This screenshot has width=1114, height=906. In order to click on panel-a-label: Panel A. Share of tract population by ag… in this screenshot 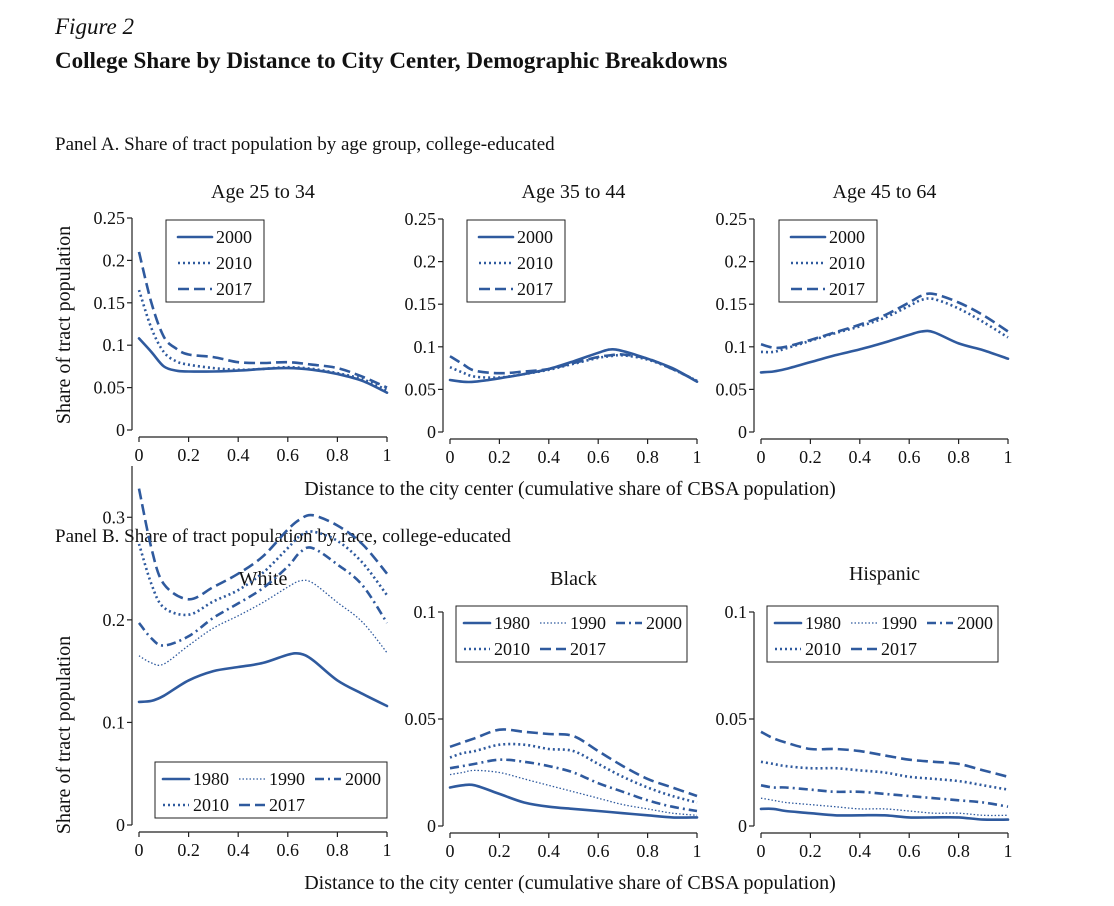, I will do `click(305, 144)`.